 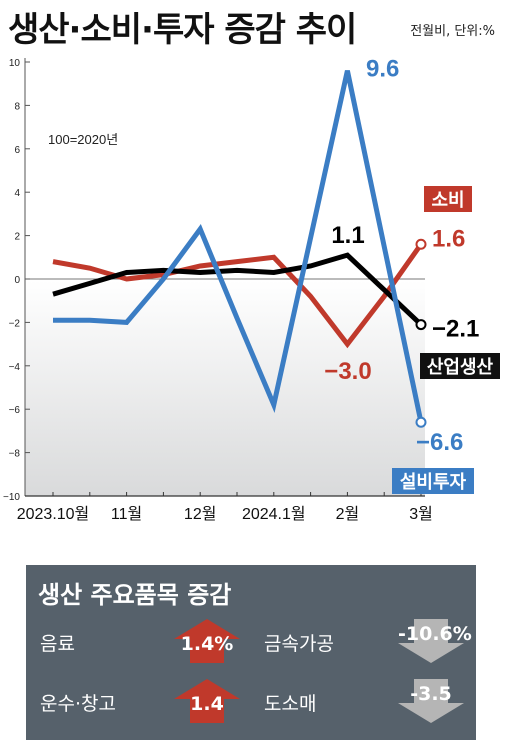 What do you see at coordinates (431, 694) in the screenshot?
I see `item-value: -3.5` at bounding box center [431, 694].